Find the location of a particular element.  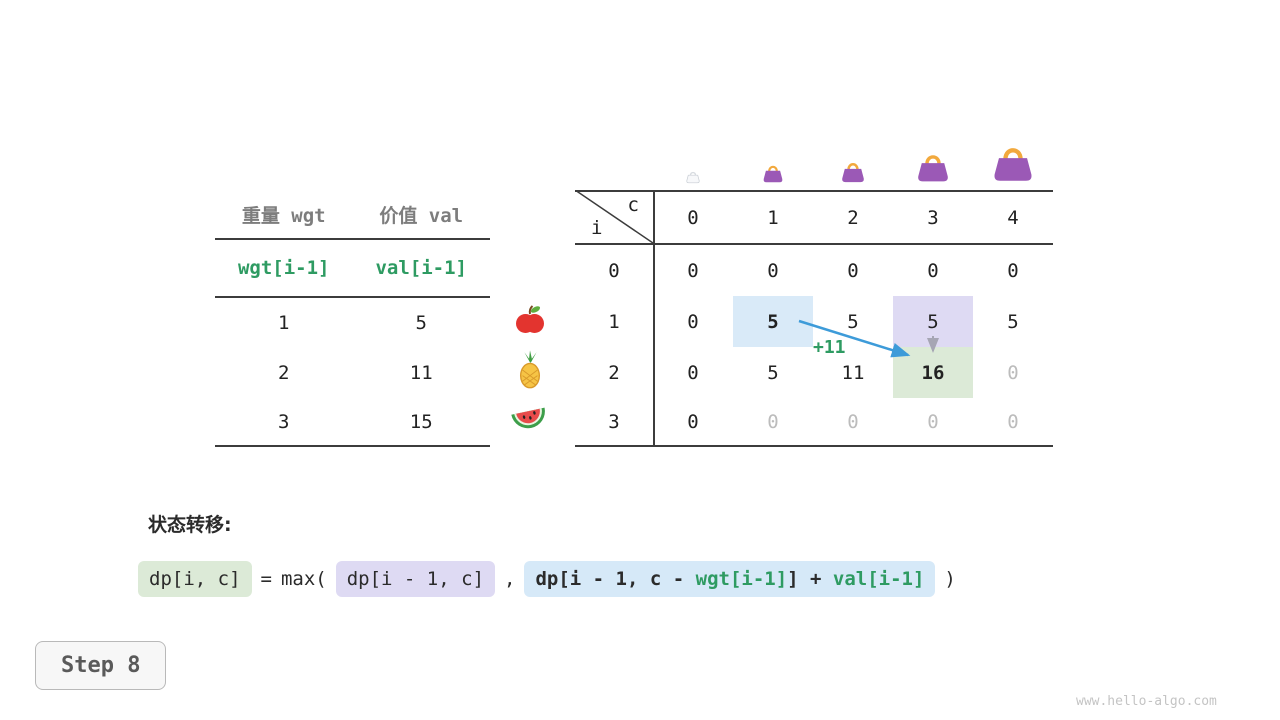

items-table-row: 2 11 is located at coordinates (352, 373).